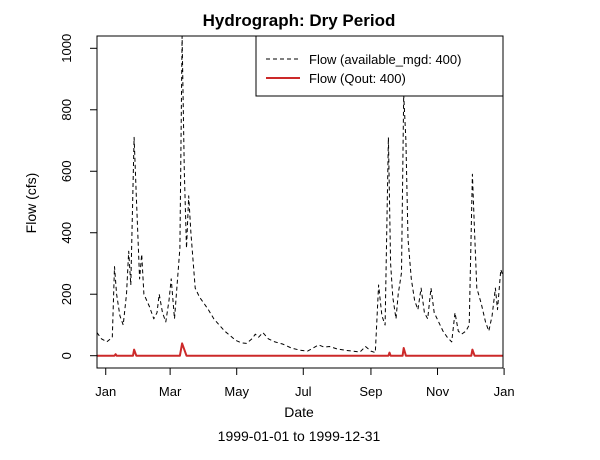 This screenshot has height=460, width=600. I want to click on x-axis-label: Date, so click(299, 412).